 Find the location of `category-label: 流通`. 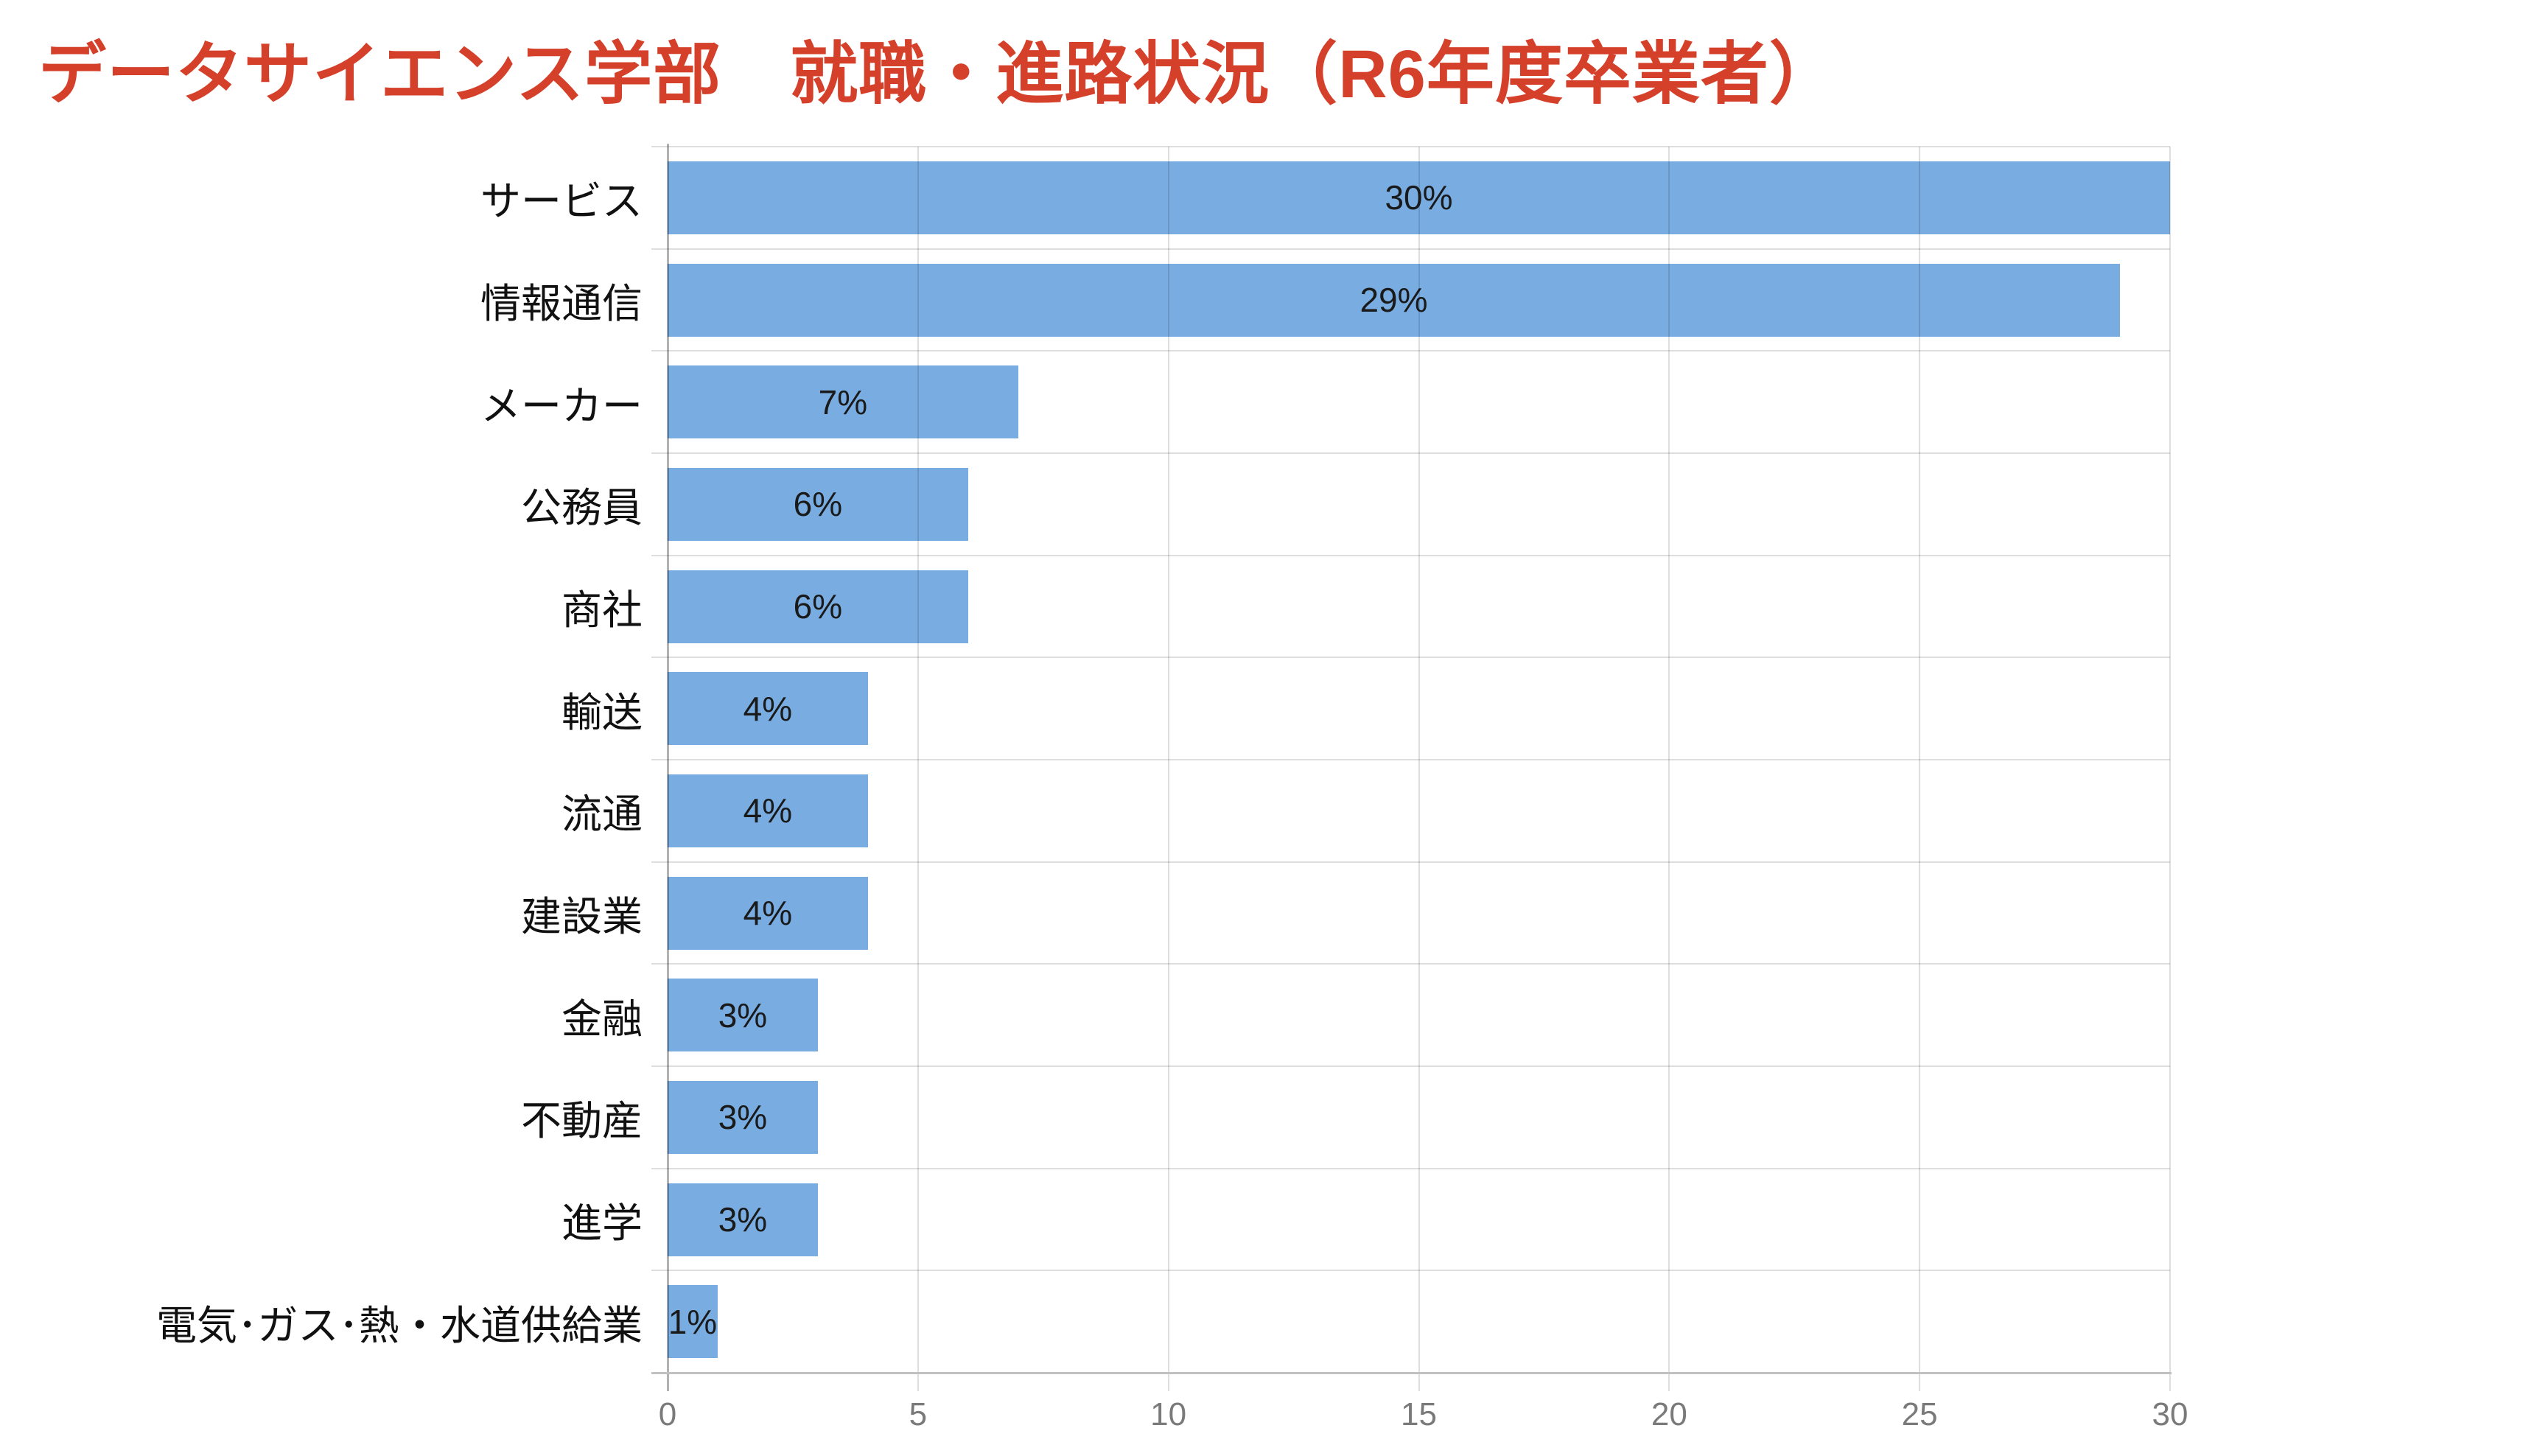

category-label: 流通 is located at coordinates (602, 814).